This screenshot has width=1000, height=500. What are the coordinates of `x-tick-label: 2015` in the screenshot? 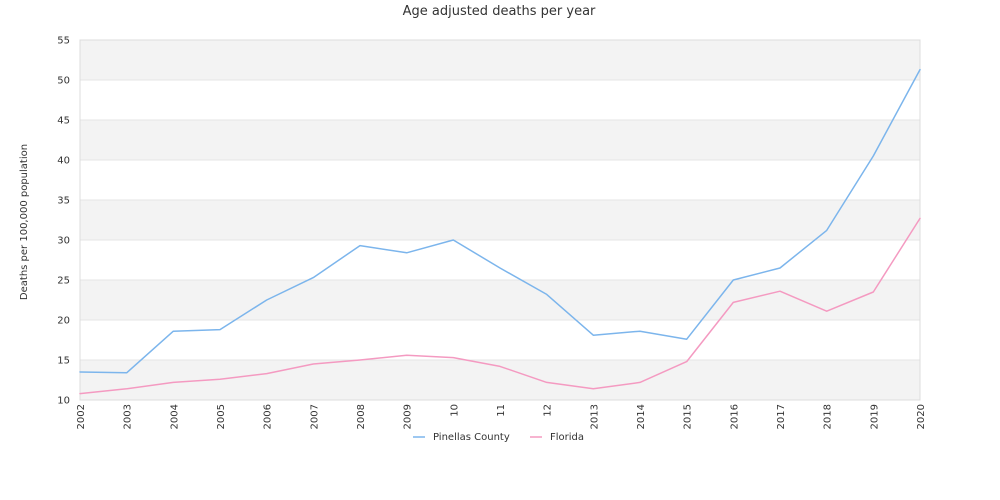 It's located at (688, 416).